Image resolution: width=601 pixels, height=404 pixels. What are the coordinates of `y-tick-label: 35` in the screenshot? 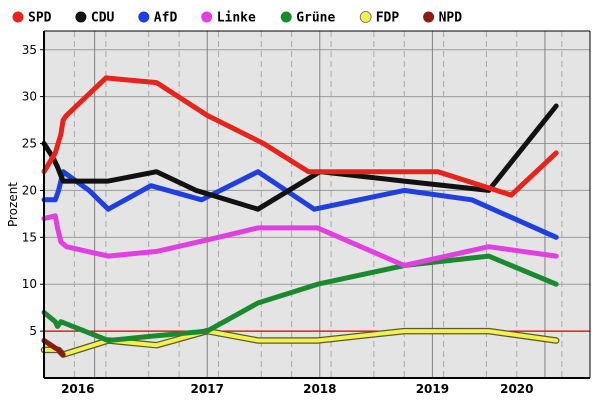 It's located at (29, 50).